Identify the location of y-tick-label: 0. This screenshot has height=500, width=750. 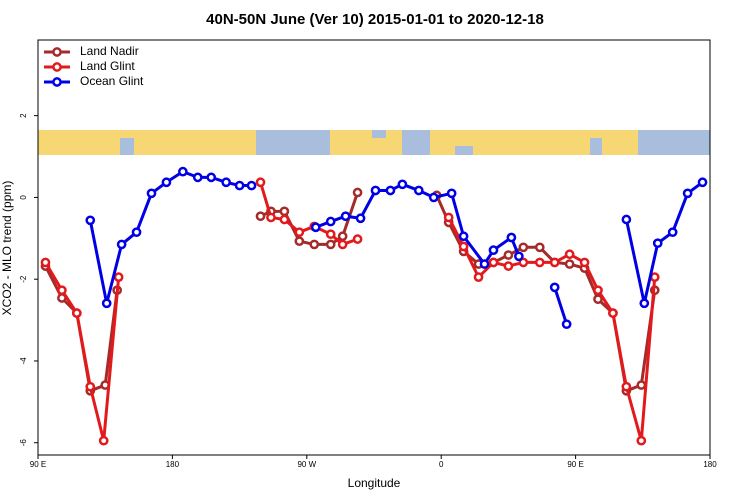
(23, 197).